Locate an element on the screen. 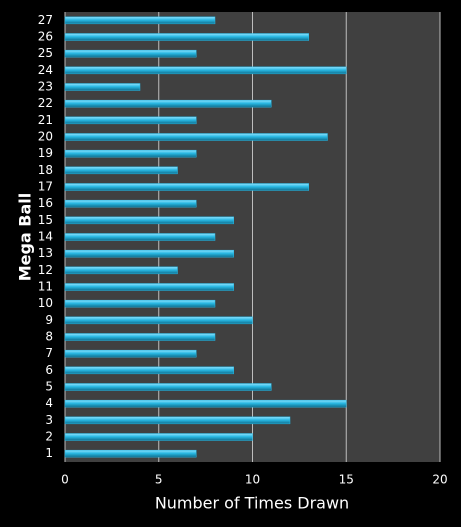 This screenshot has width=461, height=527. y-tick-label: 13 is located at coordinates (45, 253).